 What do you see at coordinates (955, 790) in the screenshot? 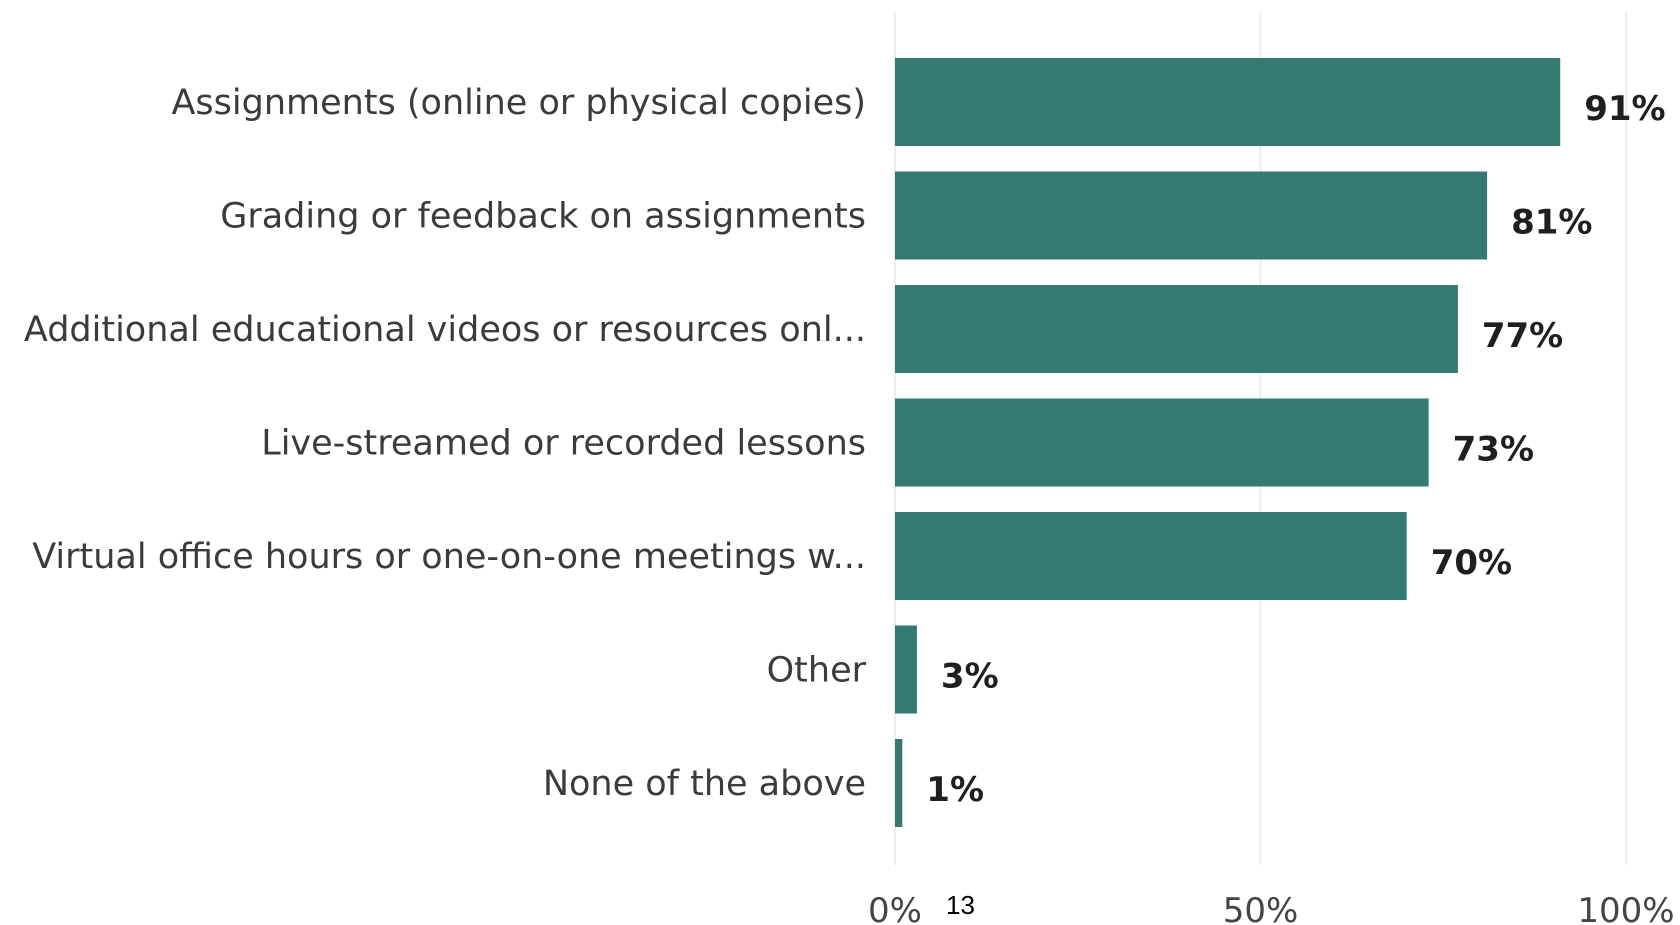
I see `data-label: 1%` at bounding box center [955, 790].